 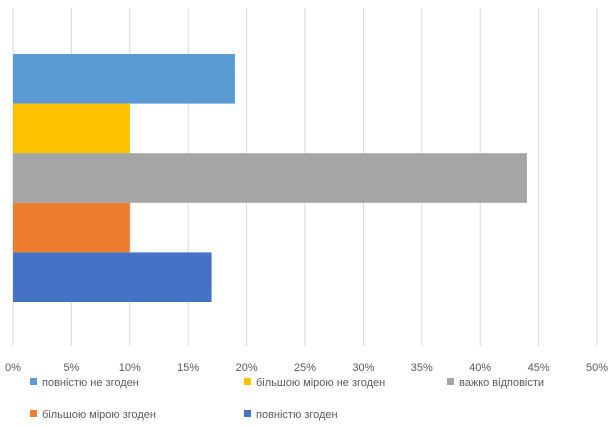 What do you see at coordinates (501, 383) in the screenshot?
I see `legend-label: важко відповісти` at bounding box center [501, 383].